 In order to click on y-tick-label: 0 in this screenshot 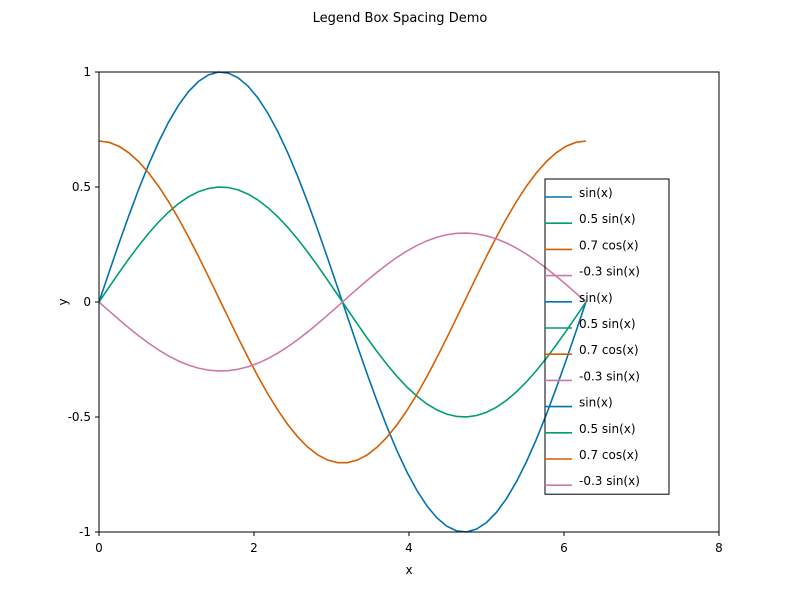, I will do `click(87, 302)`.